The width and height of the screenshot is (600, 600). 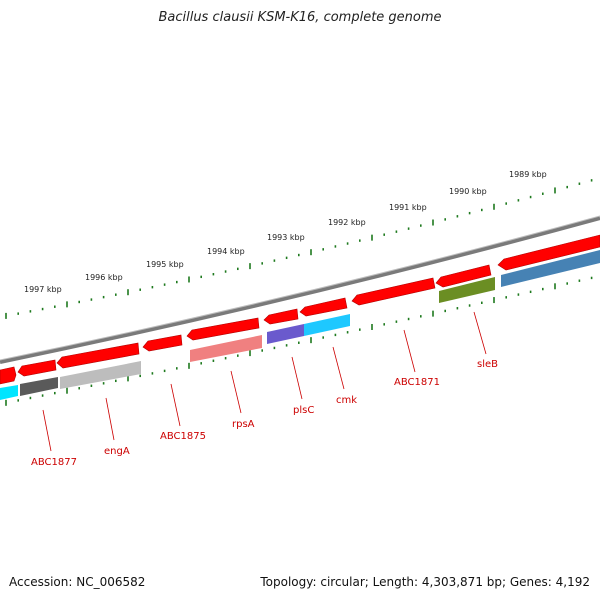 What do you see at coordinates (346, 400) in the screenshot?
I see `gene-label-cmk: cmk` at bounding box center [346, 400].